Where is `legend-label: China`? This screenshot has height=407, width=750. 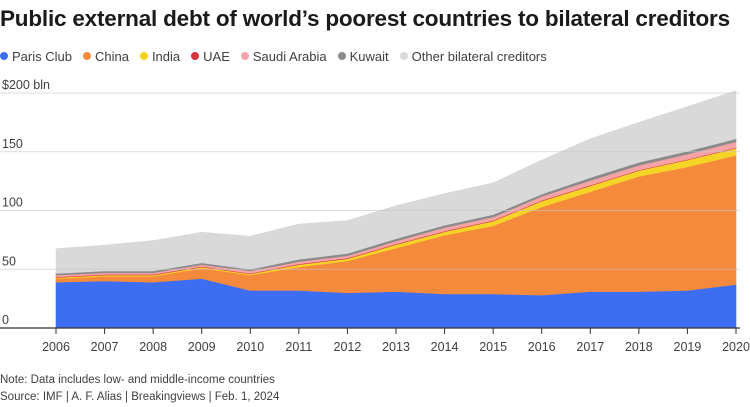 legend-label: China is located at coordinates (111, 56).